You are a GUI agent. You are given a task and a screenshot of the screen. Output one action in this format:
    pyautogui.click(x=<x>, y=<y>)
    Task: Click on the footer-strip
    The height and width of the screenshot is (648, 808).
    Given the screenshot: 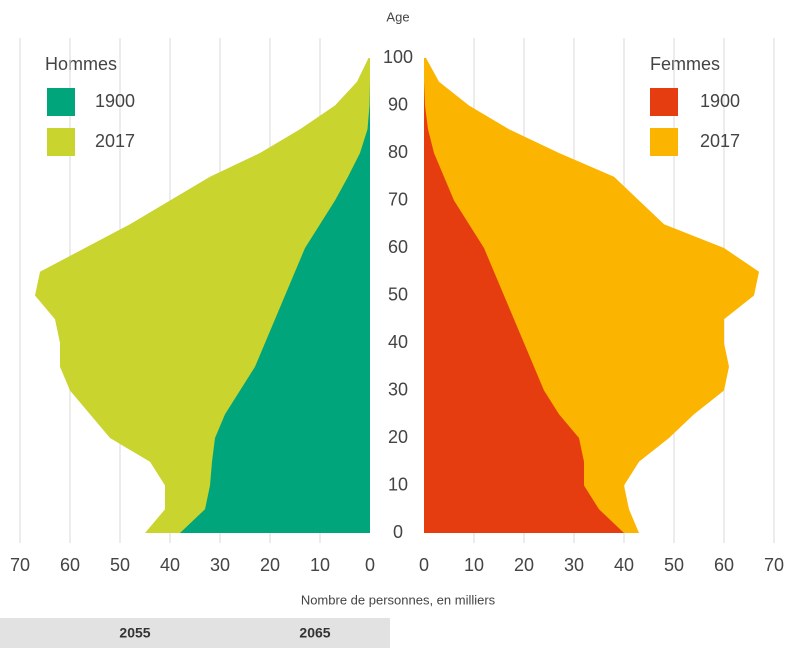 What is the action you would take?
    pyautogui.click(x=195, y=633)
    